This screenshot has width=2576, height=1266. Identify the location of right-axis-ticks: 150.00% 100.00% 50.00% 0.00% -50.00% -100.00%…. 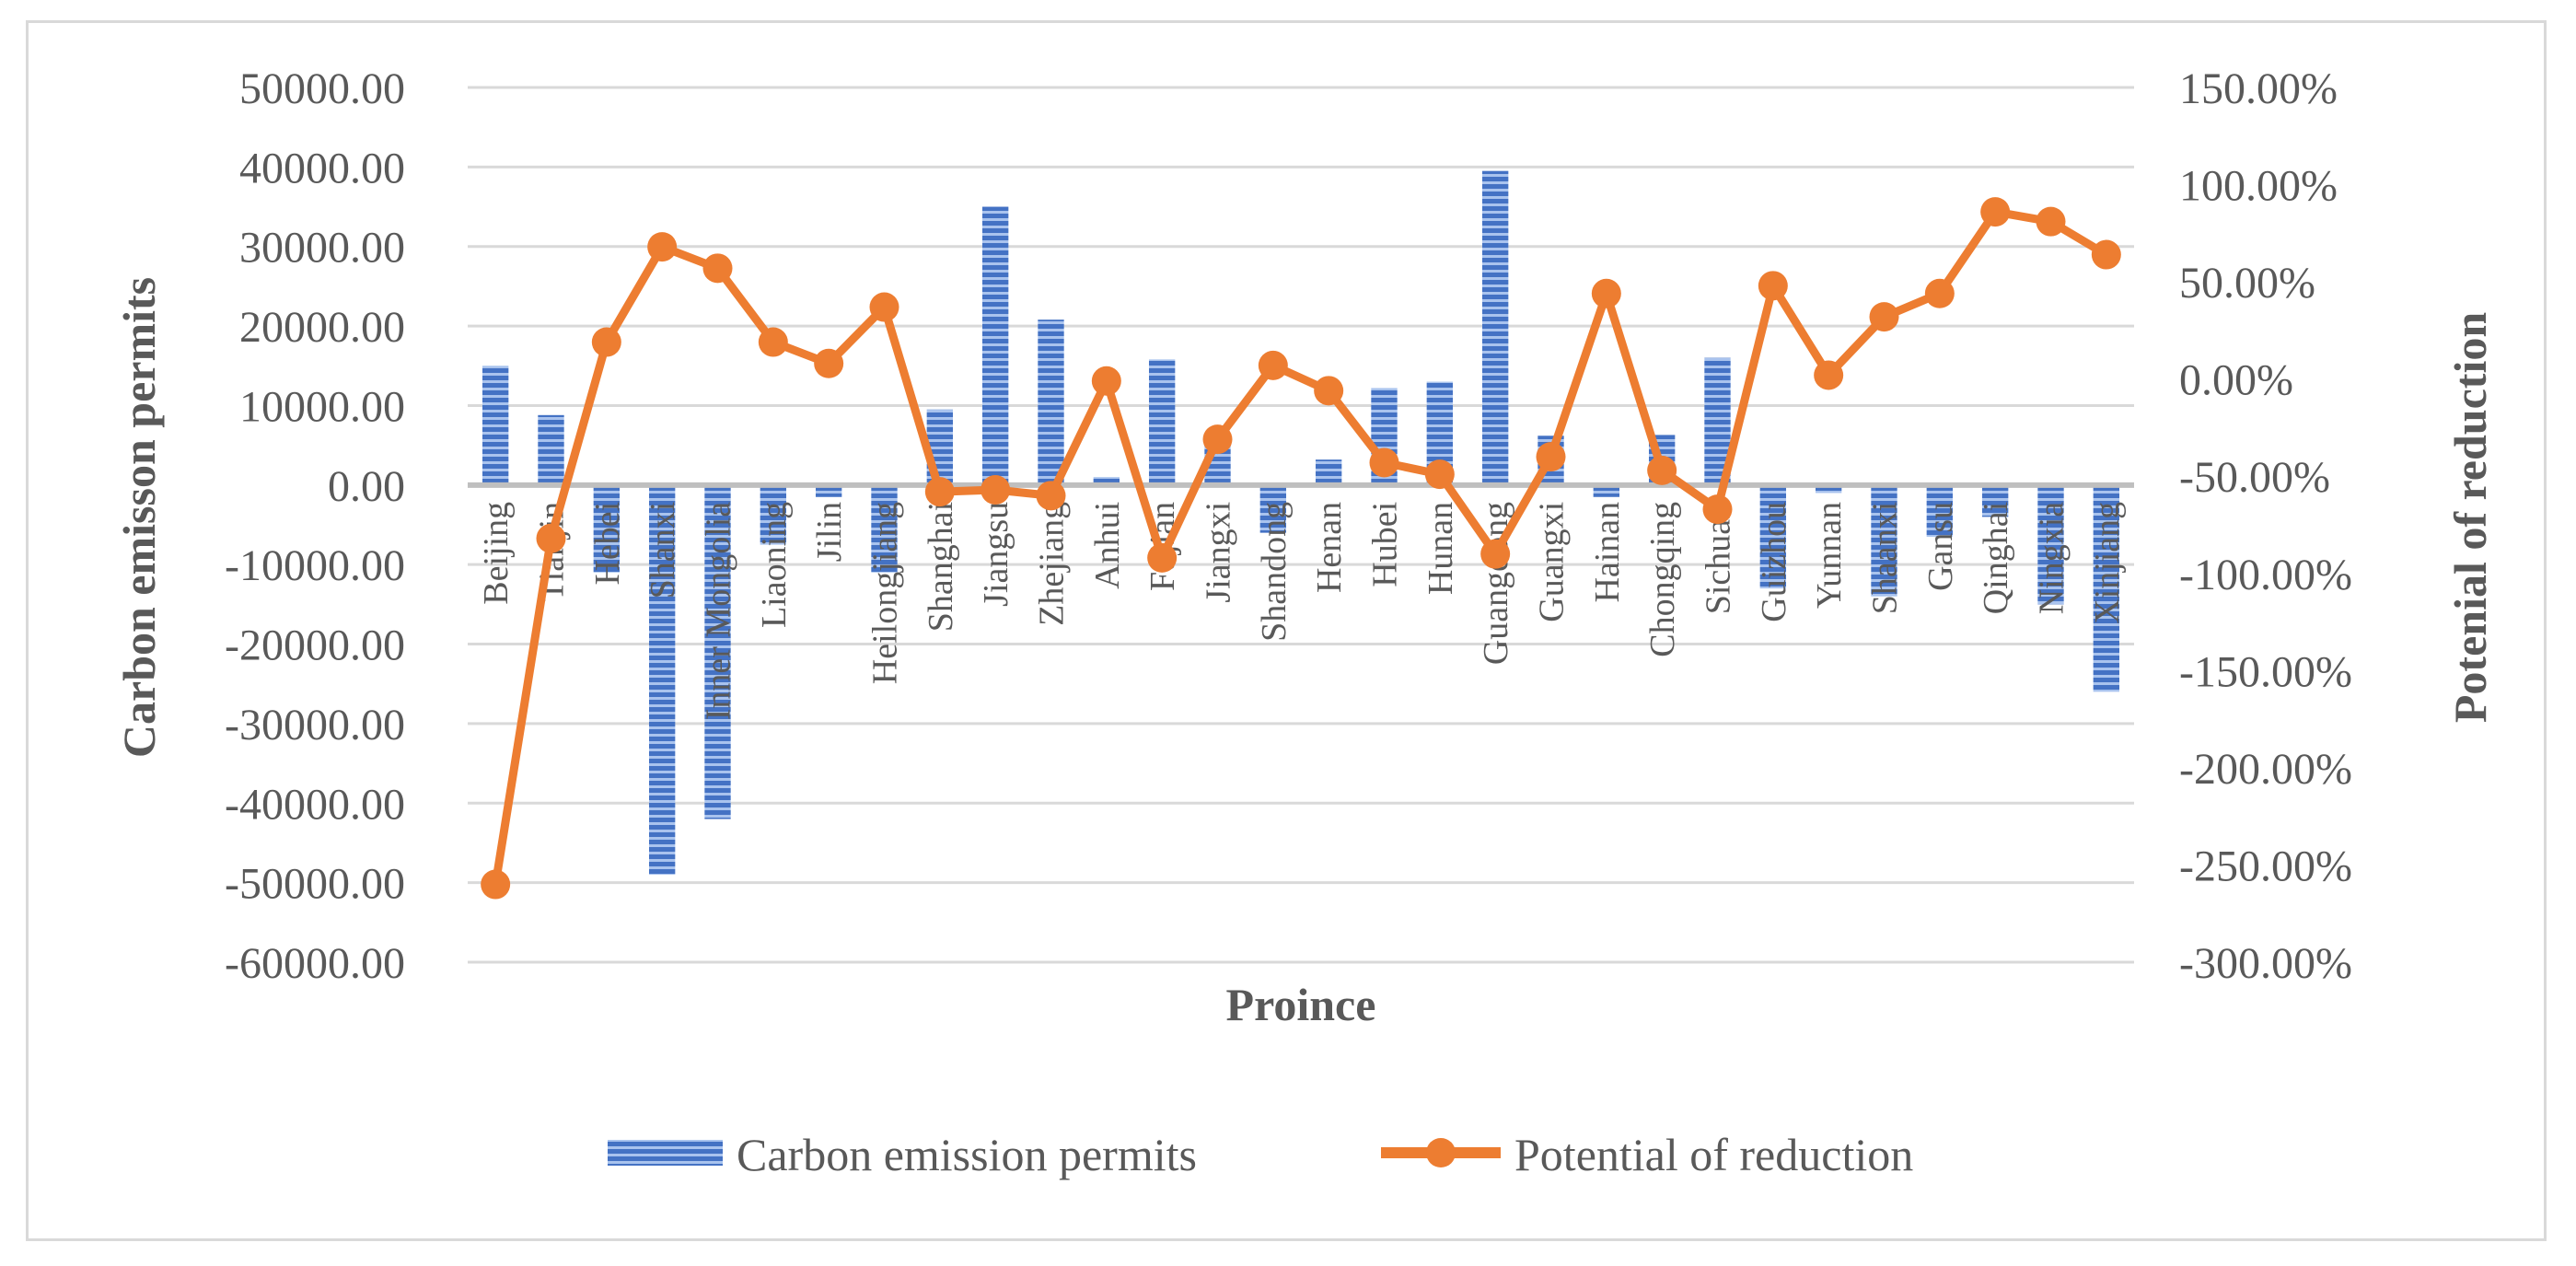
(2265, 526).